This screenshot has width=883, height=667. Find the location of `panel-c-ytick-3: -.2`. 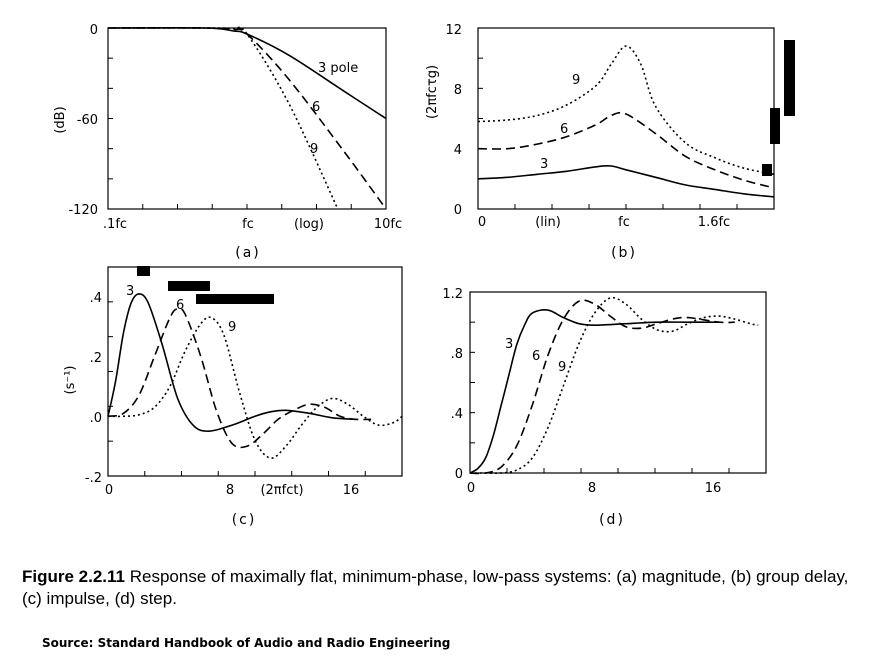

panel-c-ytick-3: -.2 is located at coordinates (93, 478).